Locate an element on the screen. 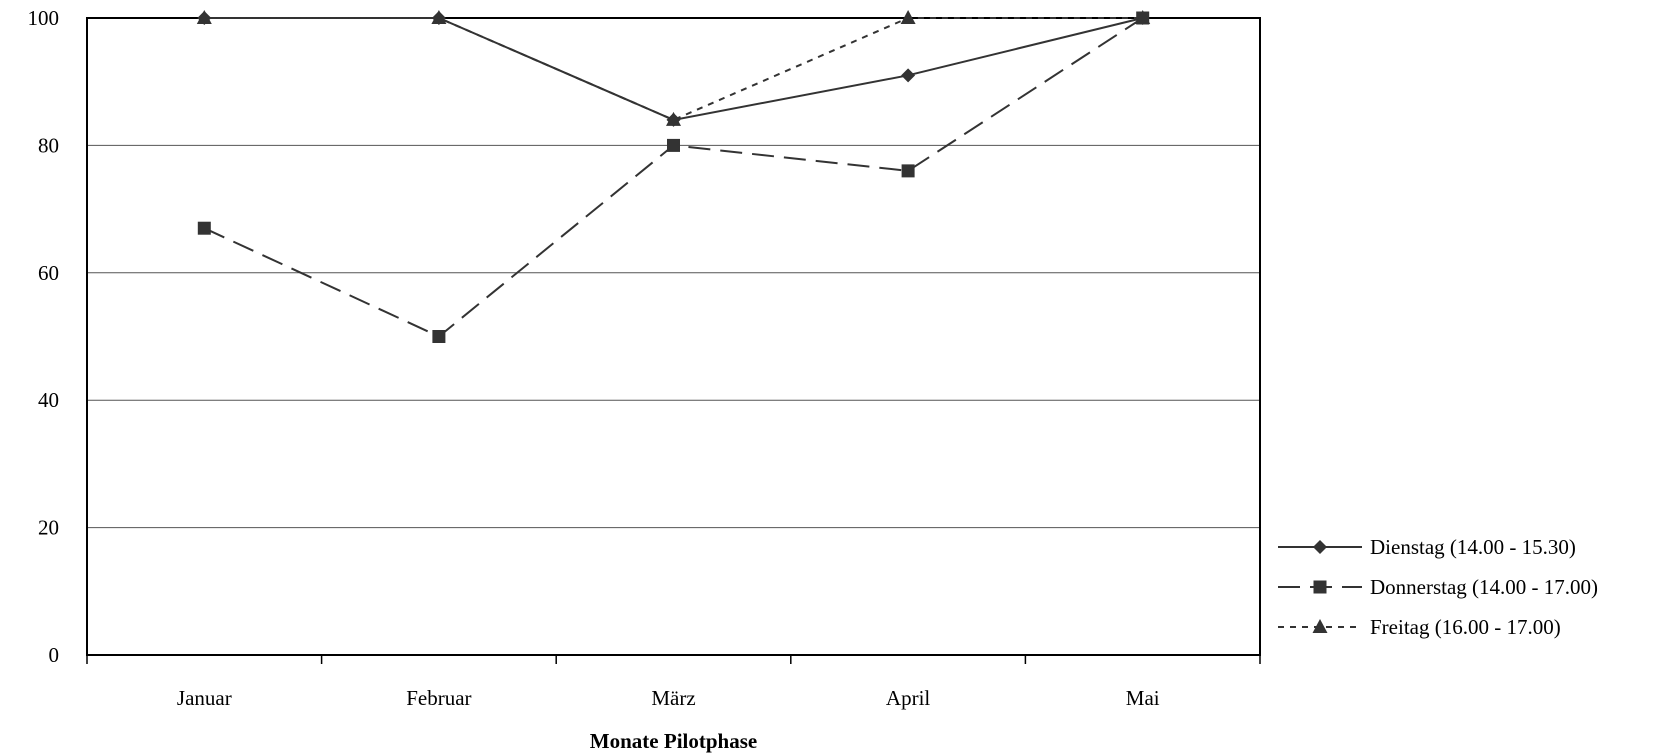 This screenshot has width=1653, height=754. y-axis-tick-labels: 0 20 40 60 80 100 is located at coordinates (44, 336).